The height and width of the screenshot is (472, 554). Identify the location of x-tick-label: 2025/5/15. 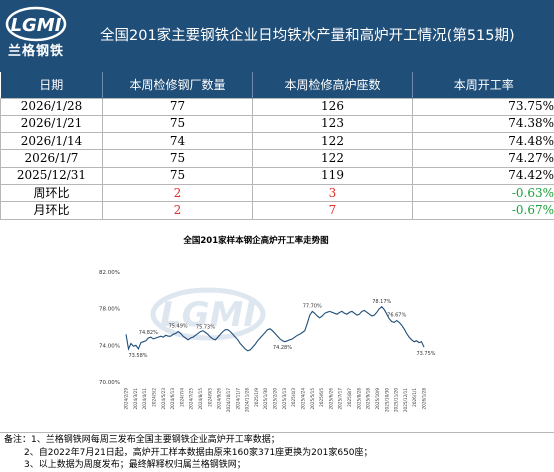
(312, 399).